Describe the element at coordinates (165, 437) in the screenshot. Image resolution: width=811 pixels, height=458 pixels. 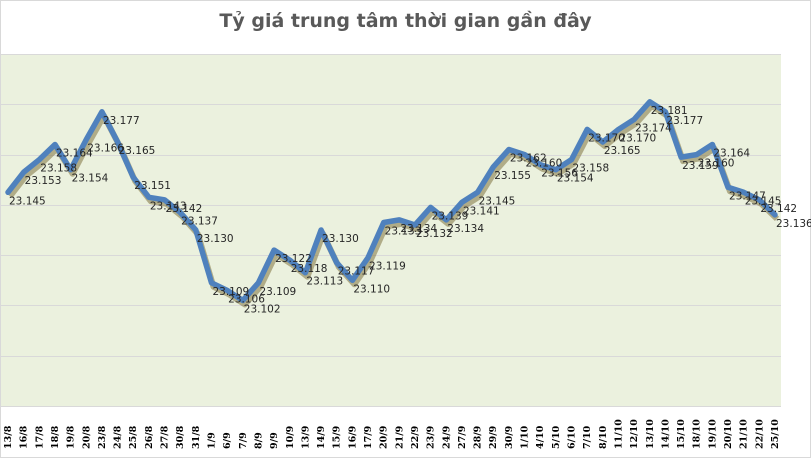
I see `x-axis-label: 27/8` at that location.